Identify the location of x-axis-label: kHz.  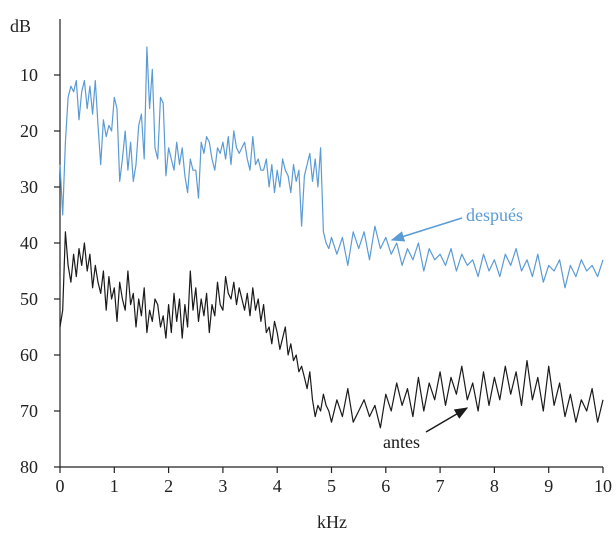
(332, 522).